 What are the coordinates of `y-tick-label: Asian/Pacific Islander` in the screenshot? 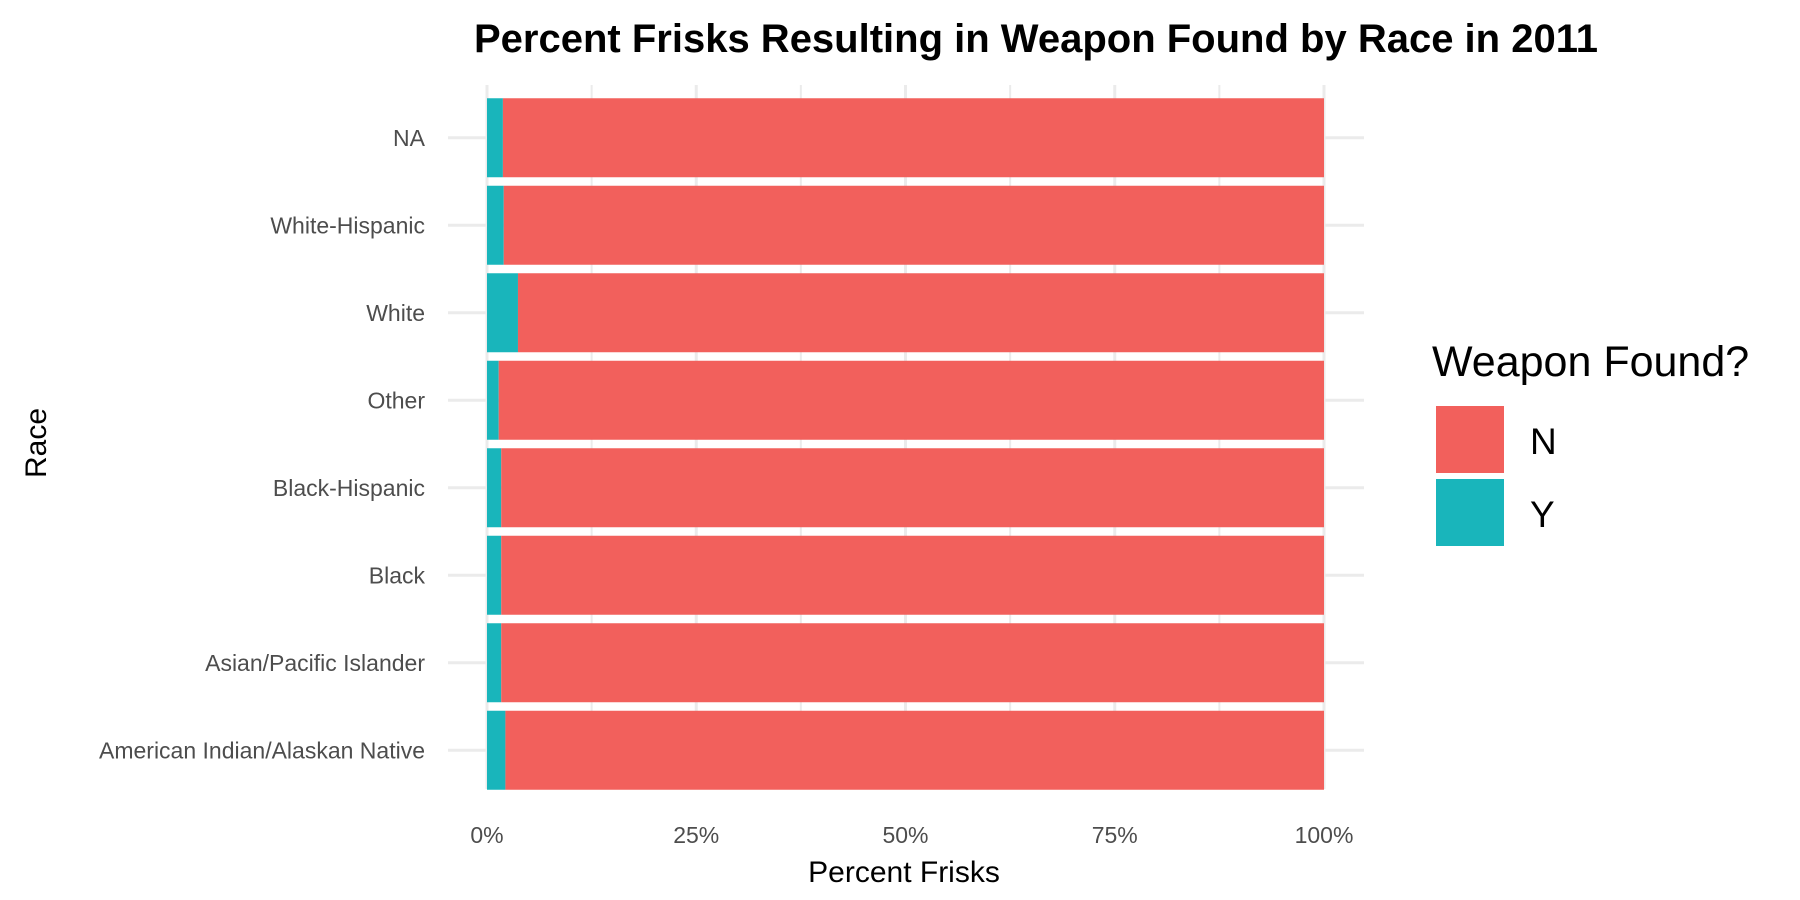 It's located at (315, 663).